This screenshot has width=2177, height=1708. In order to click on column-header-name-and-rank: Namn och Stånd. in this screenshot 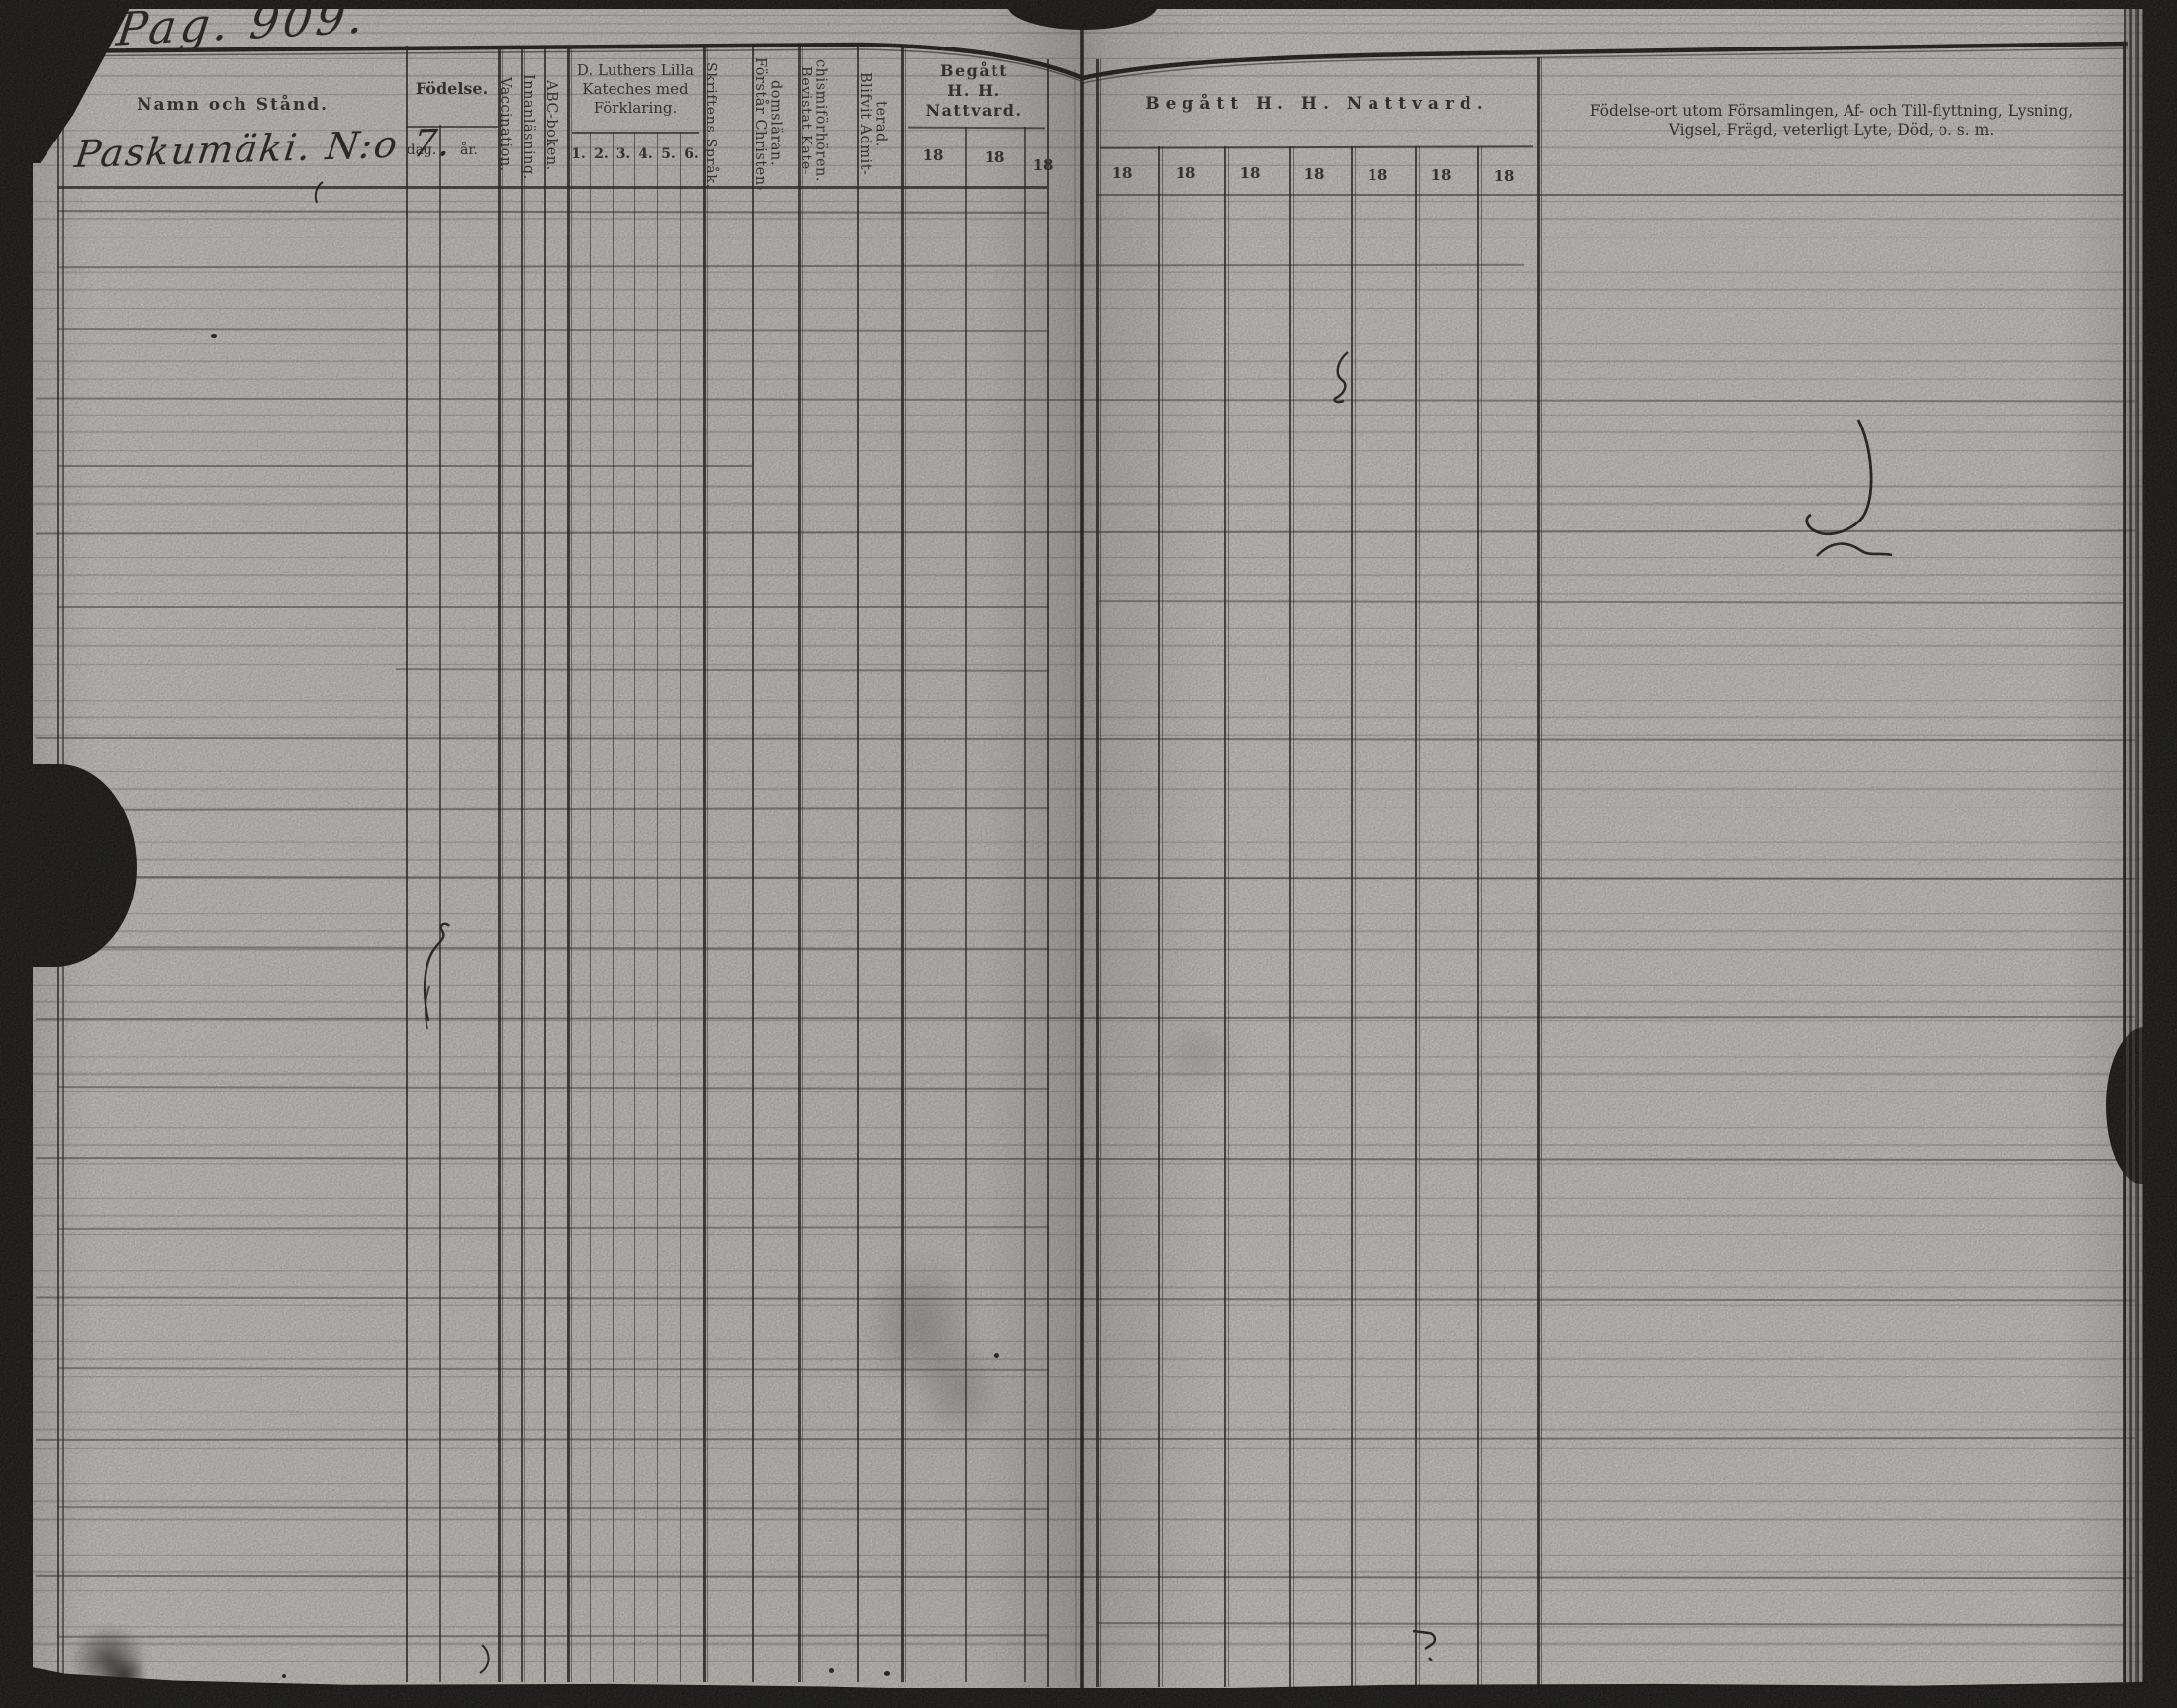, I will do `click(233, 105)`.